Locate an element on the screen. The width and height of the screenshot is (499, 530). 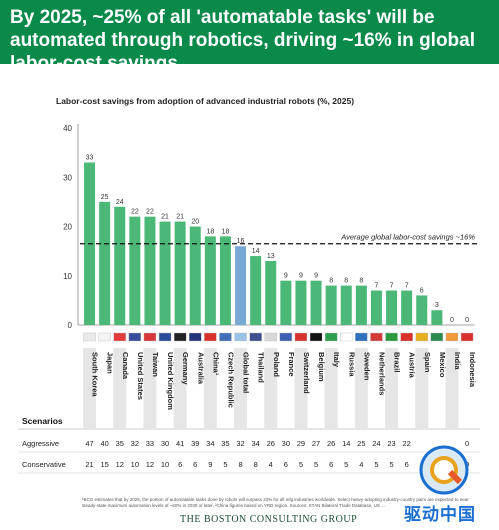
y-tick-label: 40 is located at coordinates (67, 128).